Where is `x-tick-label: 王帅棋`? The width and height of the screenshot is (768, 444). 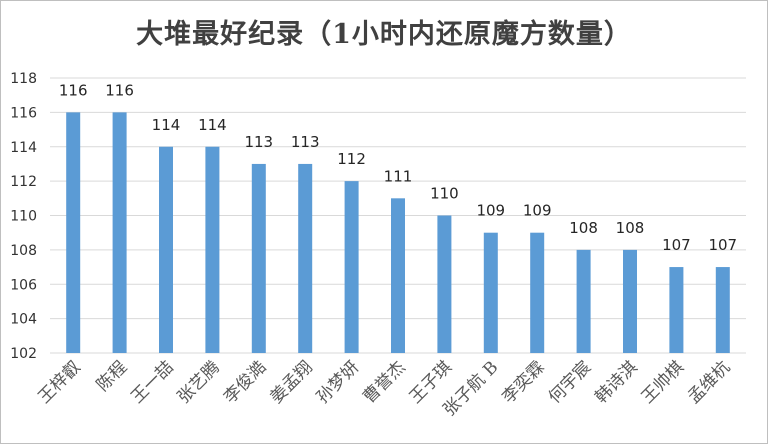
x-tick-label: 王帅棋 is located at coordinates (663, 382).